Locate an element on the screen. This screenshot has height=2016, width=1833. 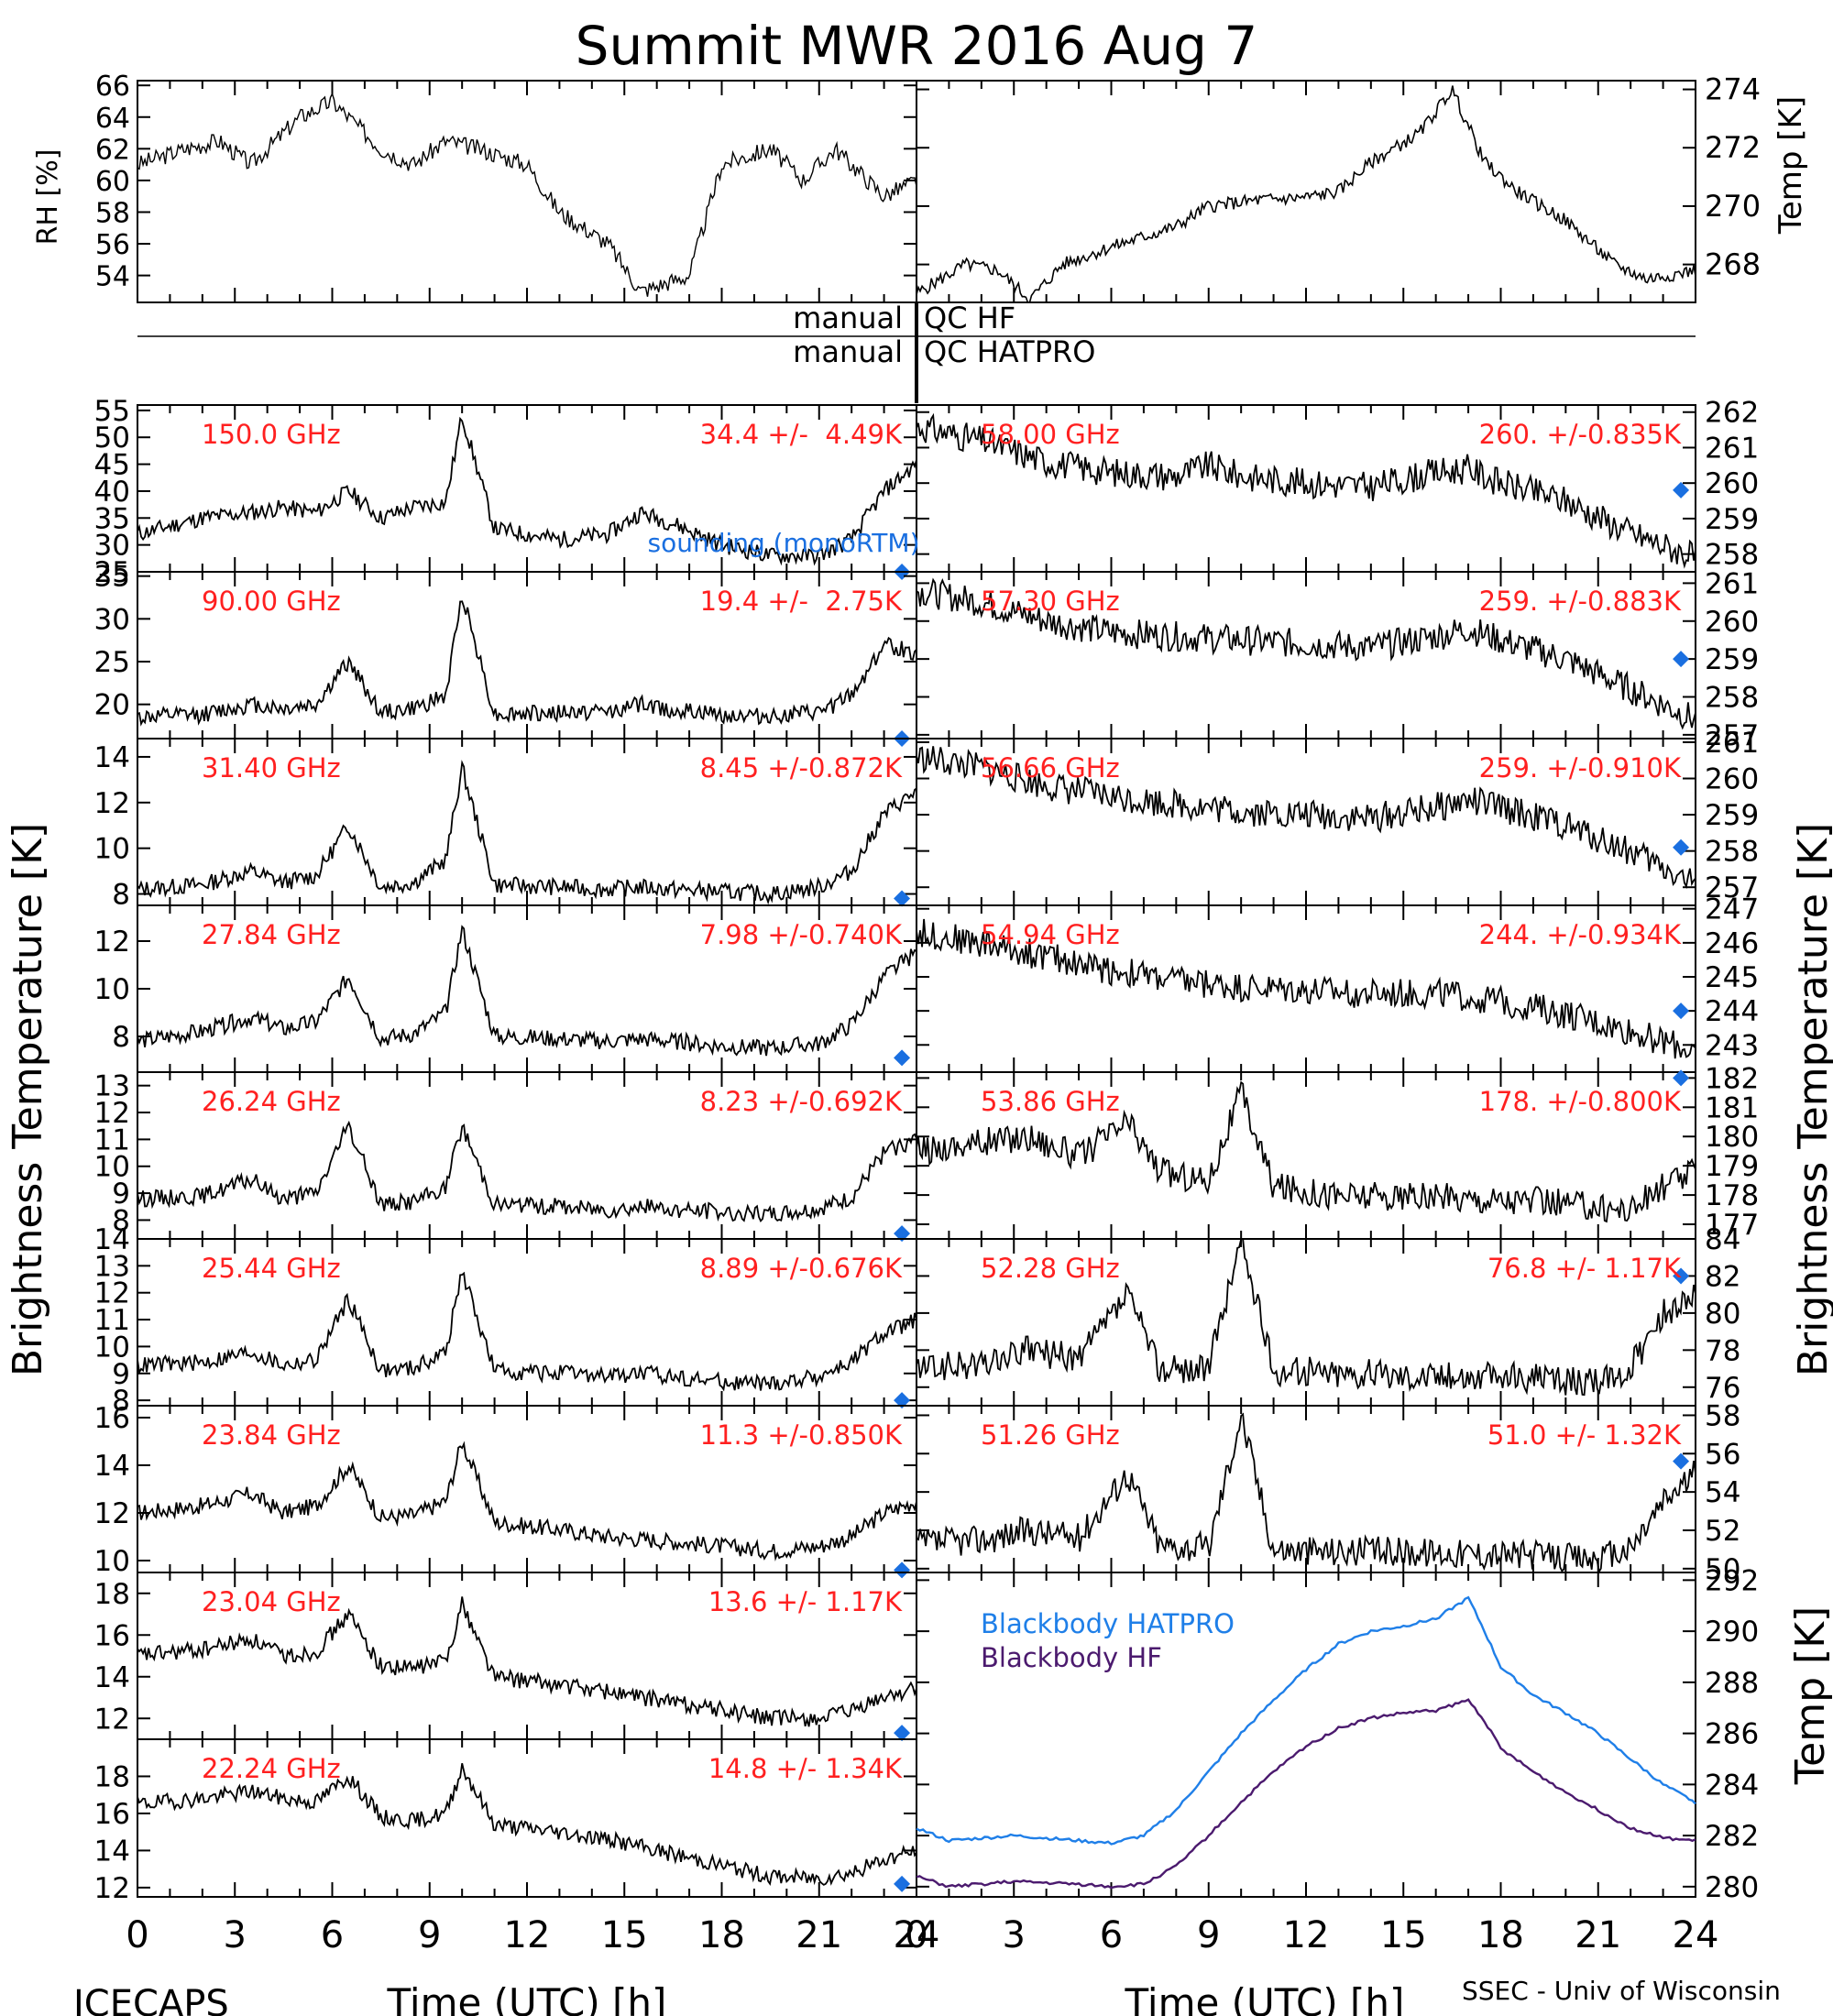
ytick-label: 181 is located at coordinates (1732, 1107).